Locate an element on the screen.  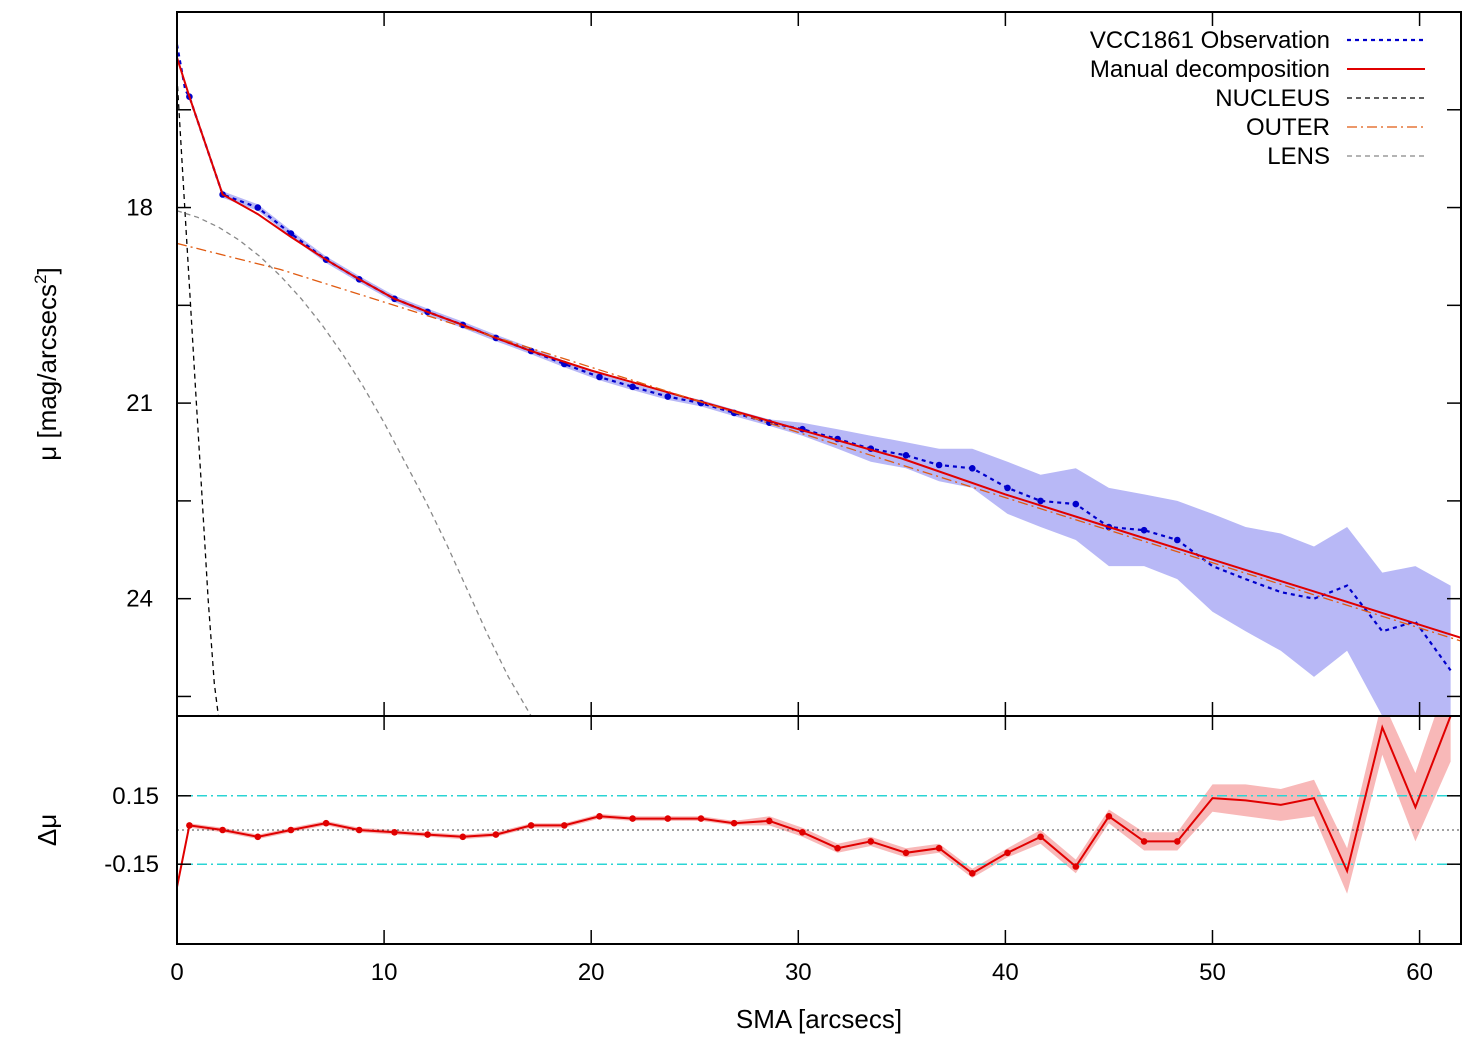
y-axis-label-profile-superscript: 2 is located at coordinates (40, 278).